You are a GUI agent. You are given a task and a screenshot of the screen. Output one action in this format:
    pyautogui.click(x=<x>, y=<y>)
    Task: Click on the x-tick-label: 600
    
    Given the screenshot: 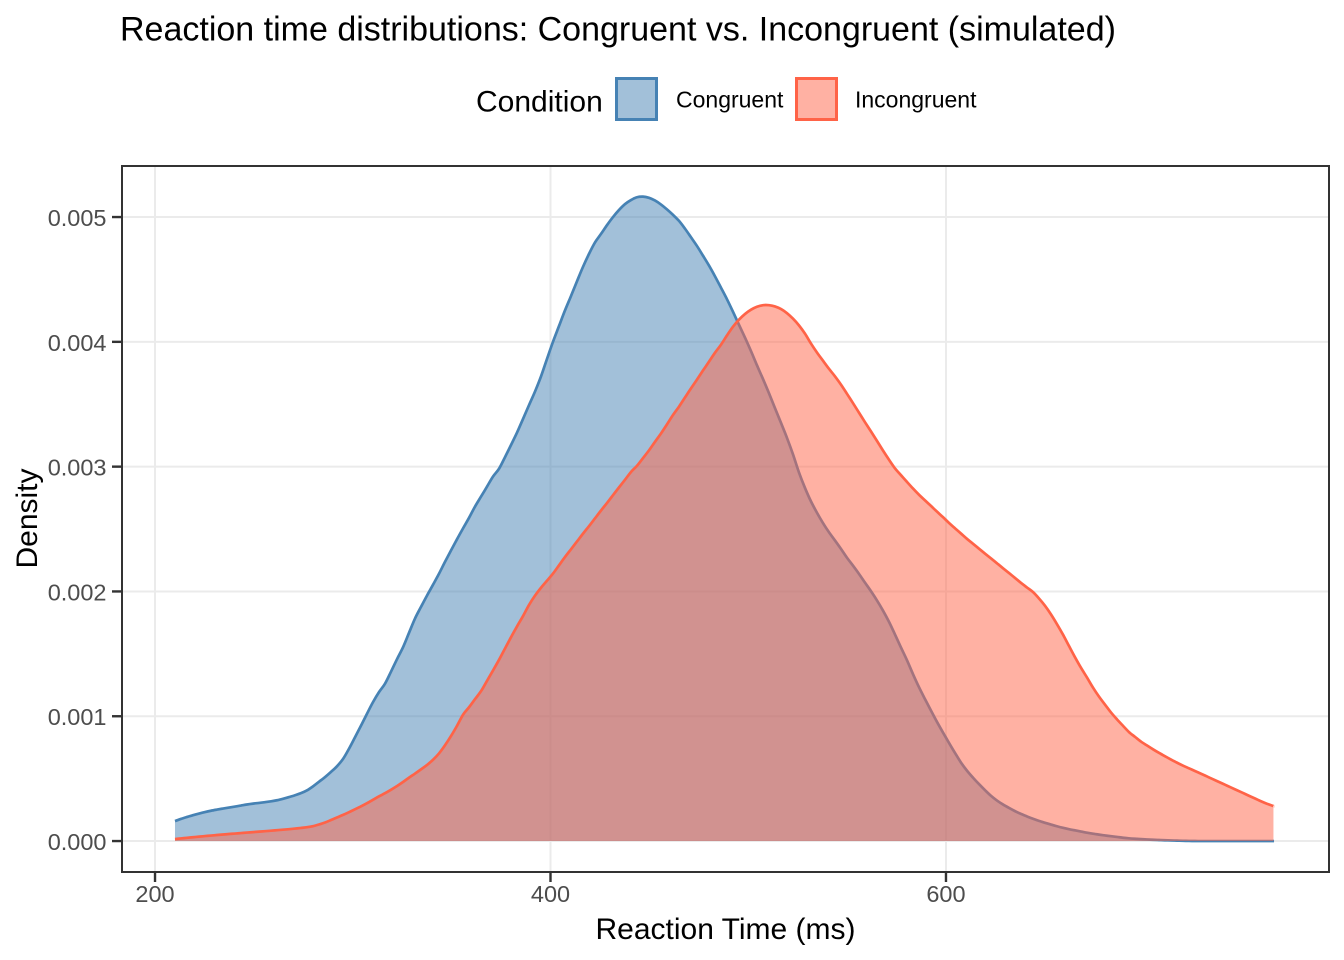 What is the action you would take?
    pyautogui.click(x=945, y=894)
    